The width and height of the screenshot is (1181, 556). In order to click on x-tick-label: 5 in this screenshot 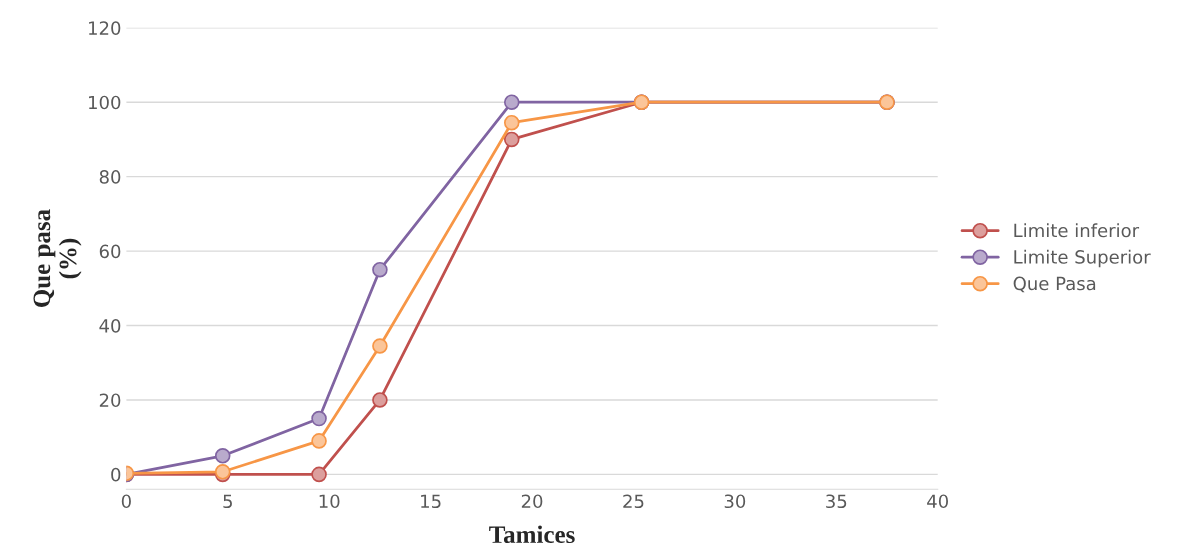, I will do `click(227, 501)`.